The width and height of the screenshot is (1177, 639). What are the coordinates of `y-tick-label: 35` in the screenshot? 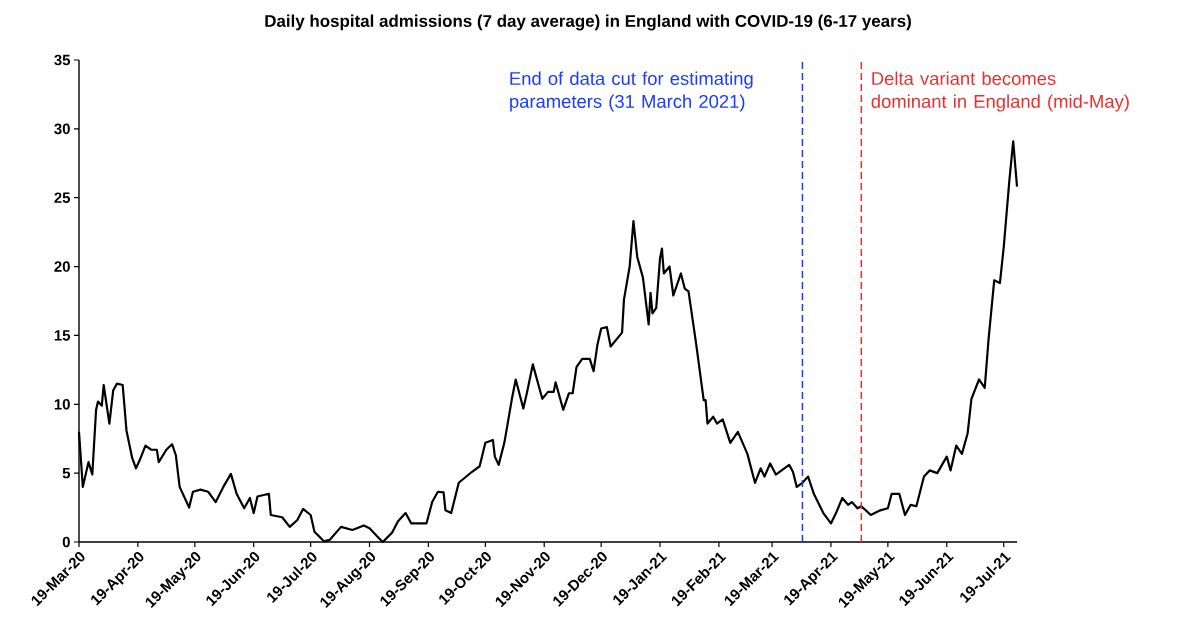 It's located at (62, 60).